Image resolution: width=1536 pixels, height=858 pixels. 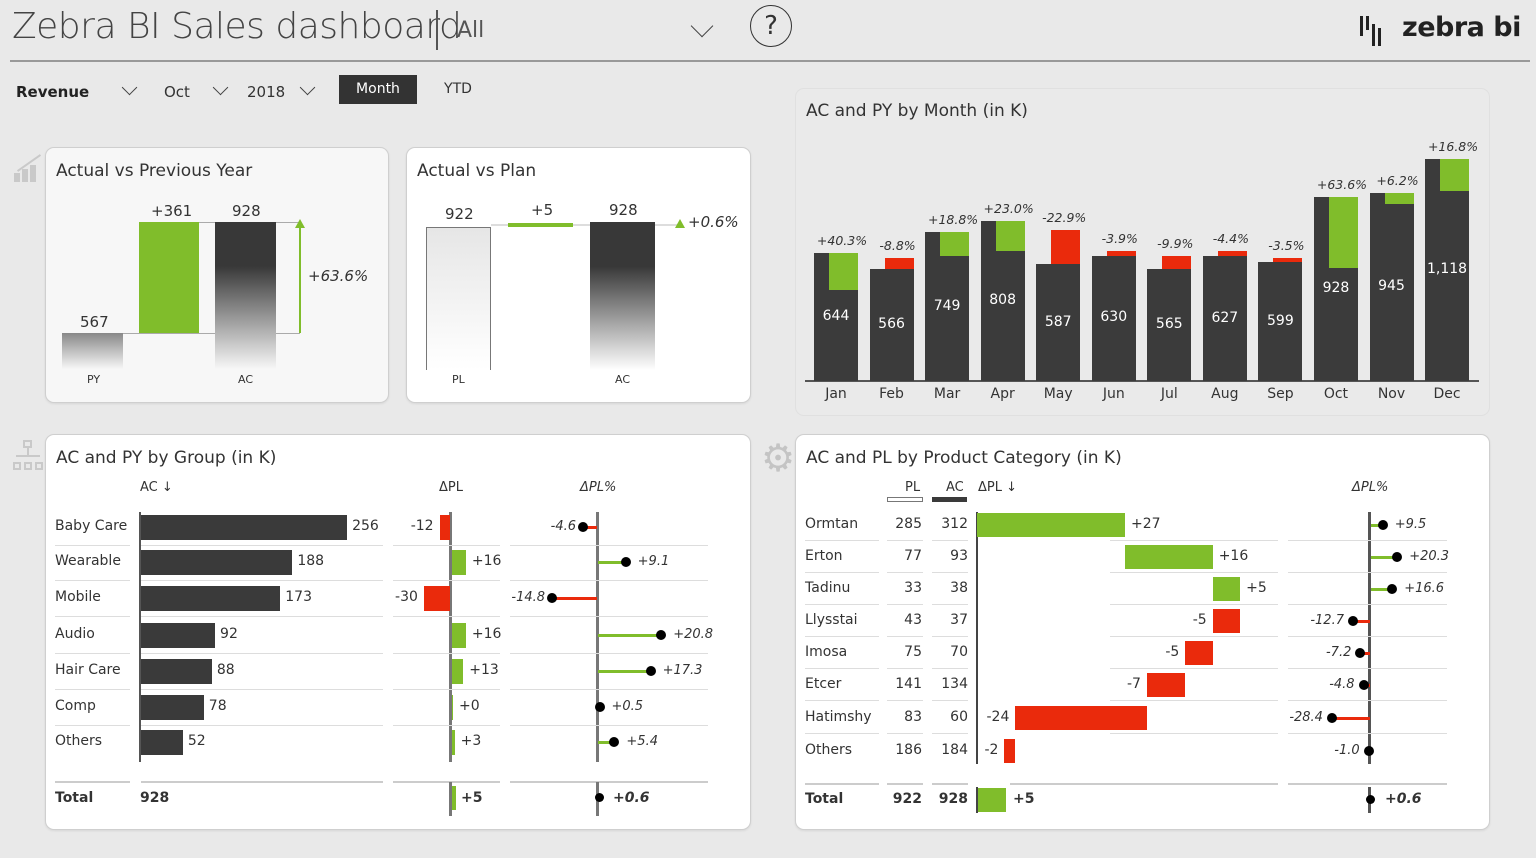 What do you see at coordinates (977, 638) in the screenshot?
I see `waterfall-axis` at bounding box center [977, 638].